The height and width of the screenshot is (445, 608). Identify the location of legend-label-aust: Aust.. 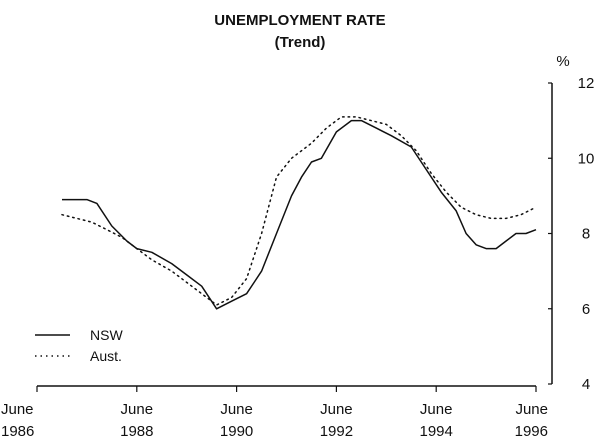
(106, 356).